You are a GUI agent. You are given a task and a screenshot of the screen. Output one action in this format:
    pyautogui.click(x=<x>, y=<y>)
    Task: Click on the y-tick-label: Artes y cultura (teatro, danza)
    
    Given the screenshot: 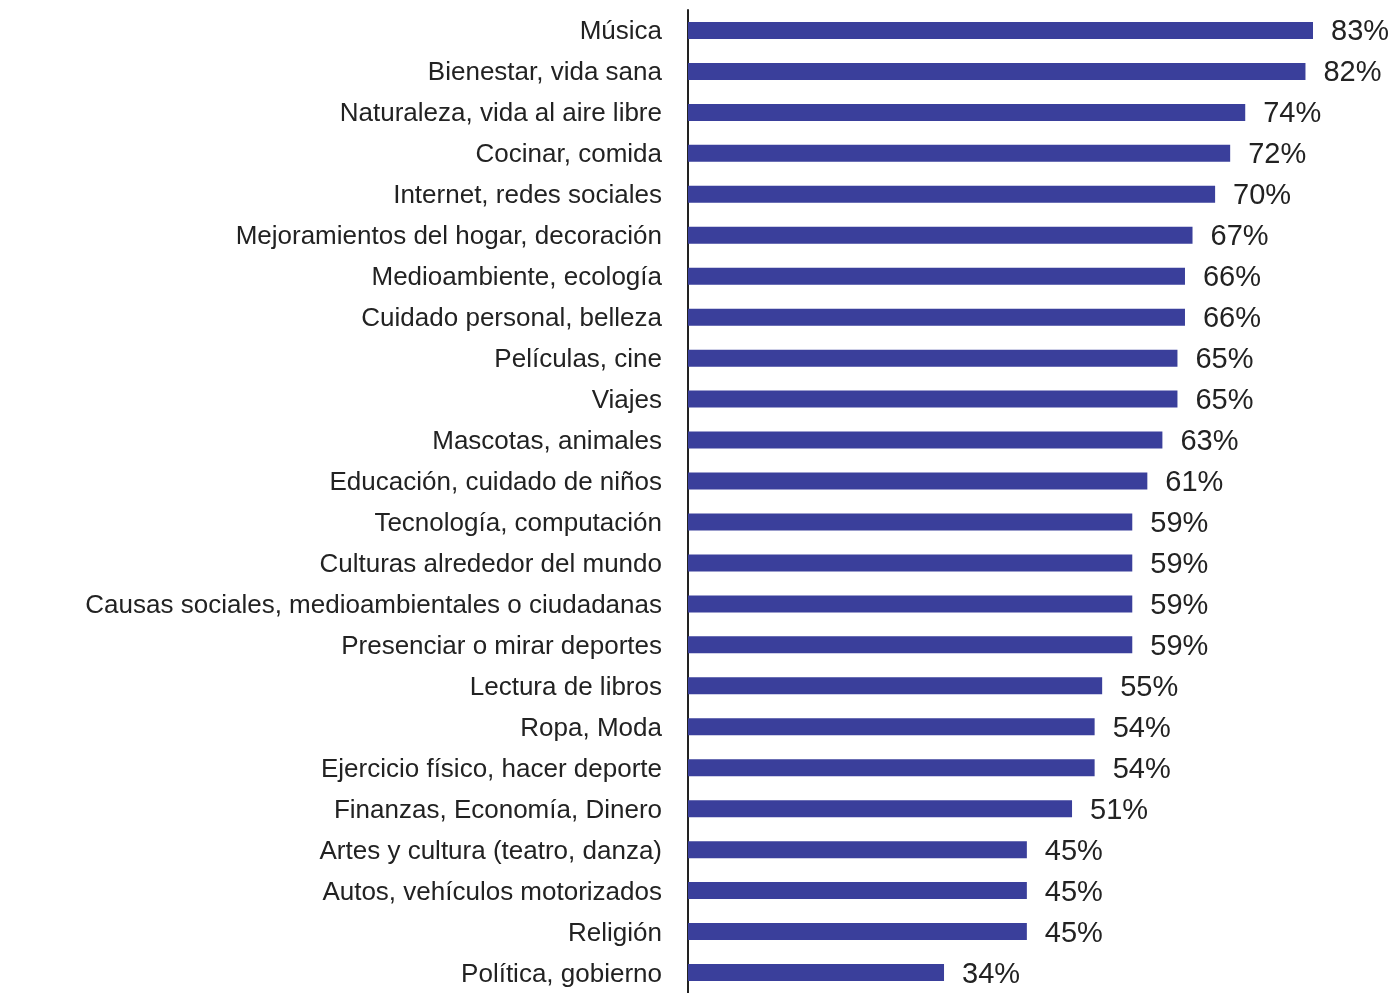 What is the action you would take?
    pyautogui.click(x=490, y=849)
    